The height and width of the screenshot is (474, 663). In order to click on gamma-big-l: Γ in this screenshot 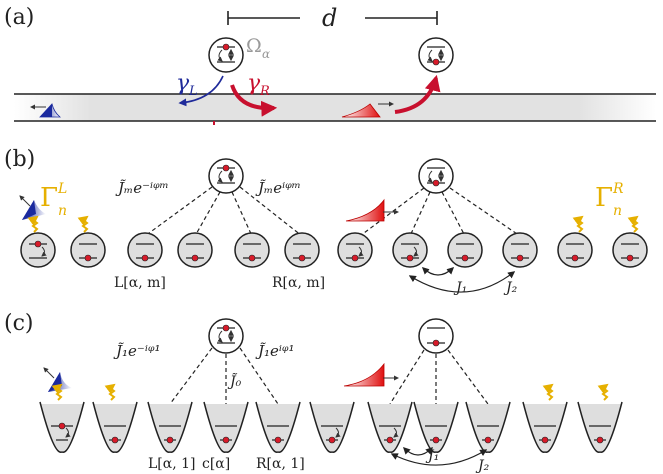, I will do `click(49, 198)`.